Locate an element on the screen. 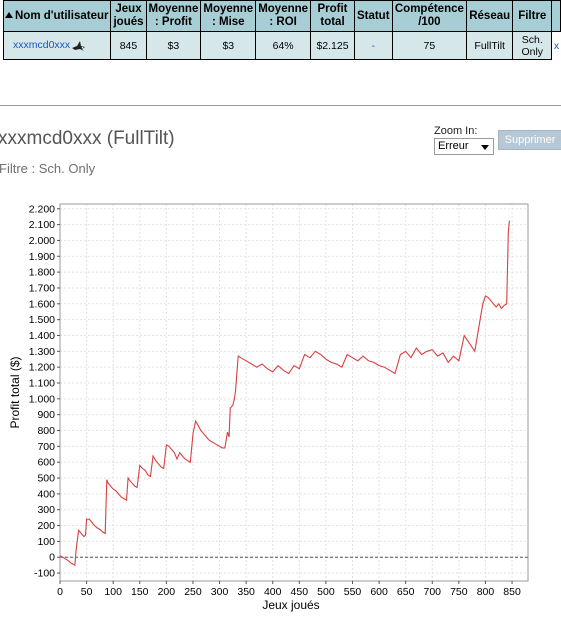  header-avg-roi: Moyenne: ROI is located at coordinates (283, 16).